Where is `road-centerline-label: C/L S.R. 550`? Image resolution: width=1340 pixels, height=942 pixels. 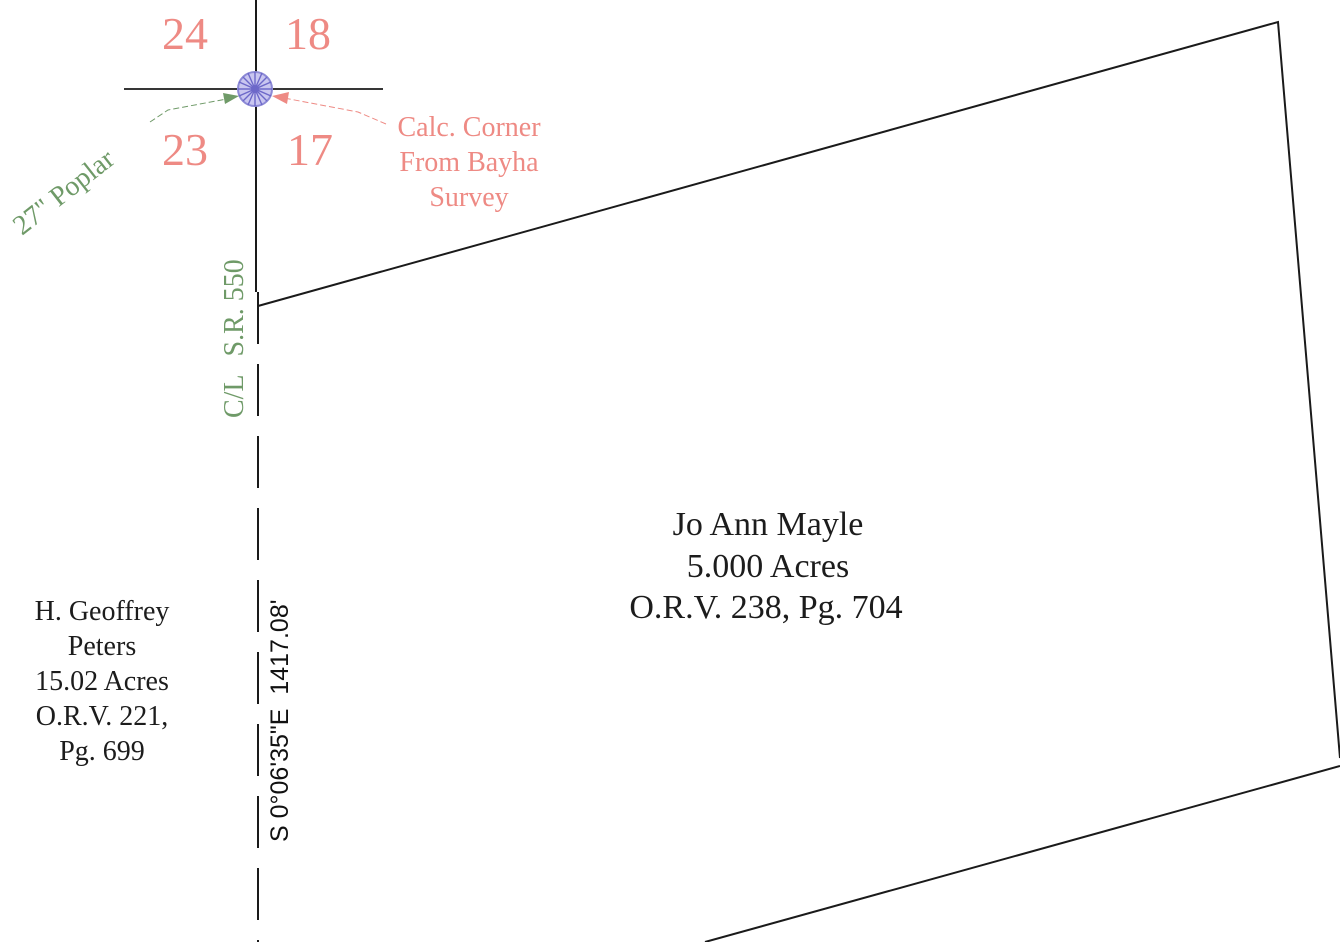
road-centerline-label: C/L S.R. 550 is located at coordinates (234, 338).